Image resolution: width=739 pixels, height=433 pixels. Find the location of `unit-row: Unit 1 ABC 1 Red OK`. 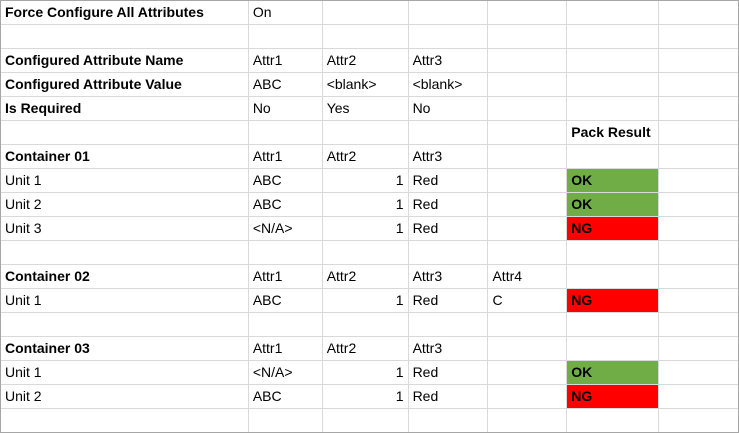

unit-row: Unit 1 ABC 1 Red OK is located at coordinates (369, 180).